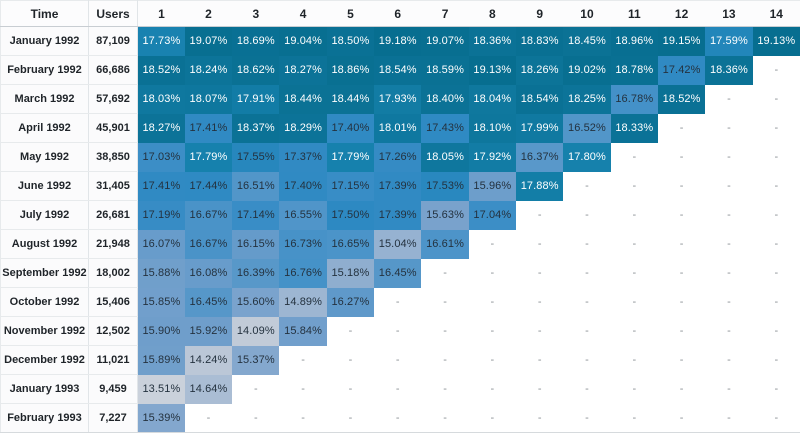 The height and width of the screenshot is (443, 800). Describe the element at coordinates (634, 41) in the screenshot. I see `retention-cell: 18.96%` at that location.